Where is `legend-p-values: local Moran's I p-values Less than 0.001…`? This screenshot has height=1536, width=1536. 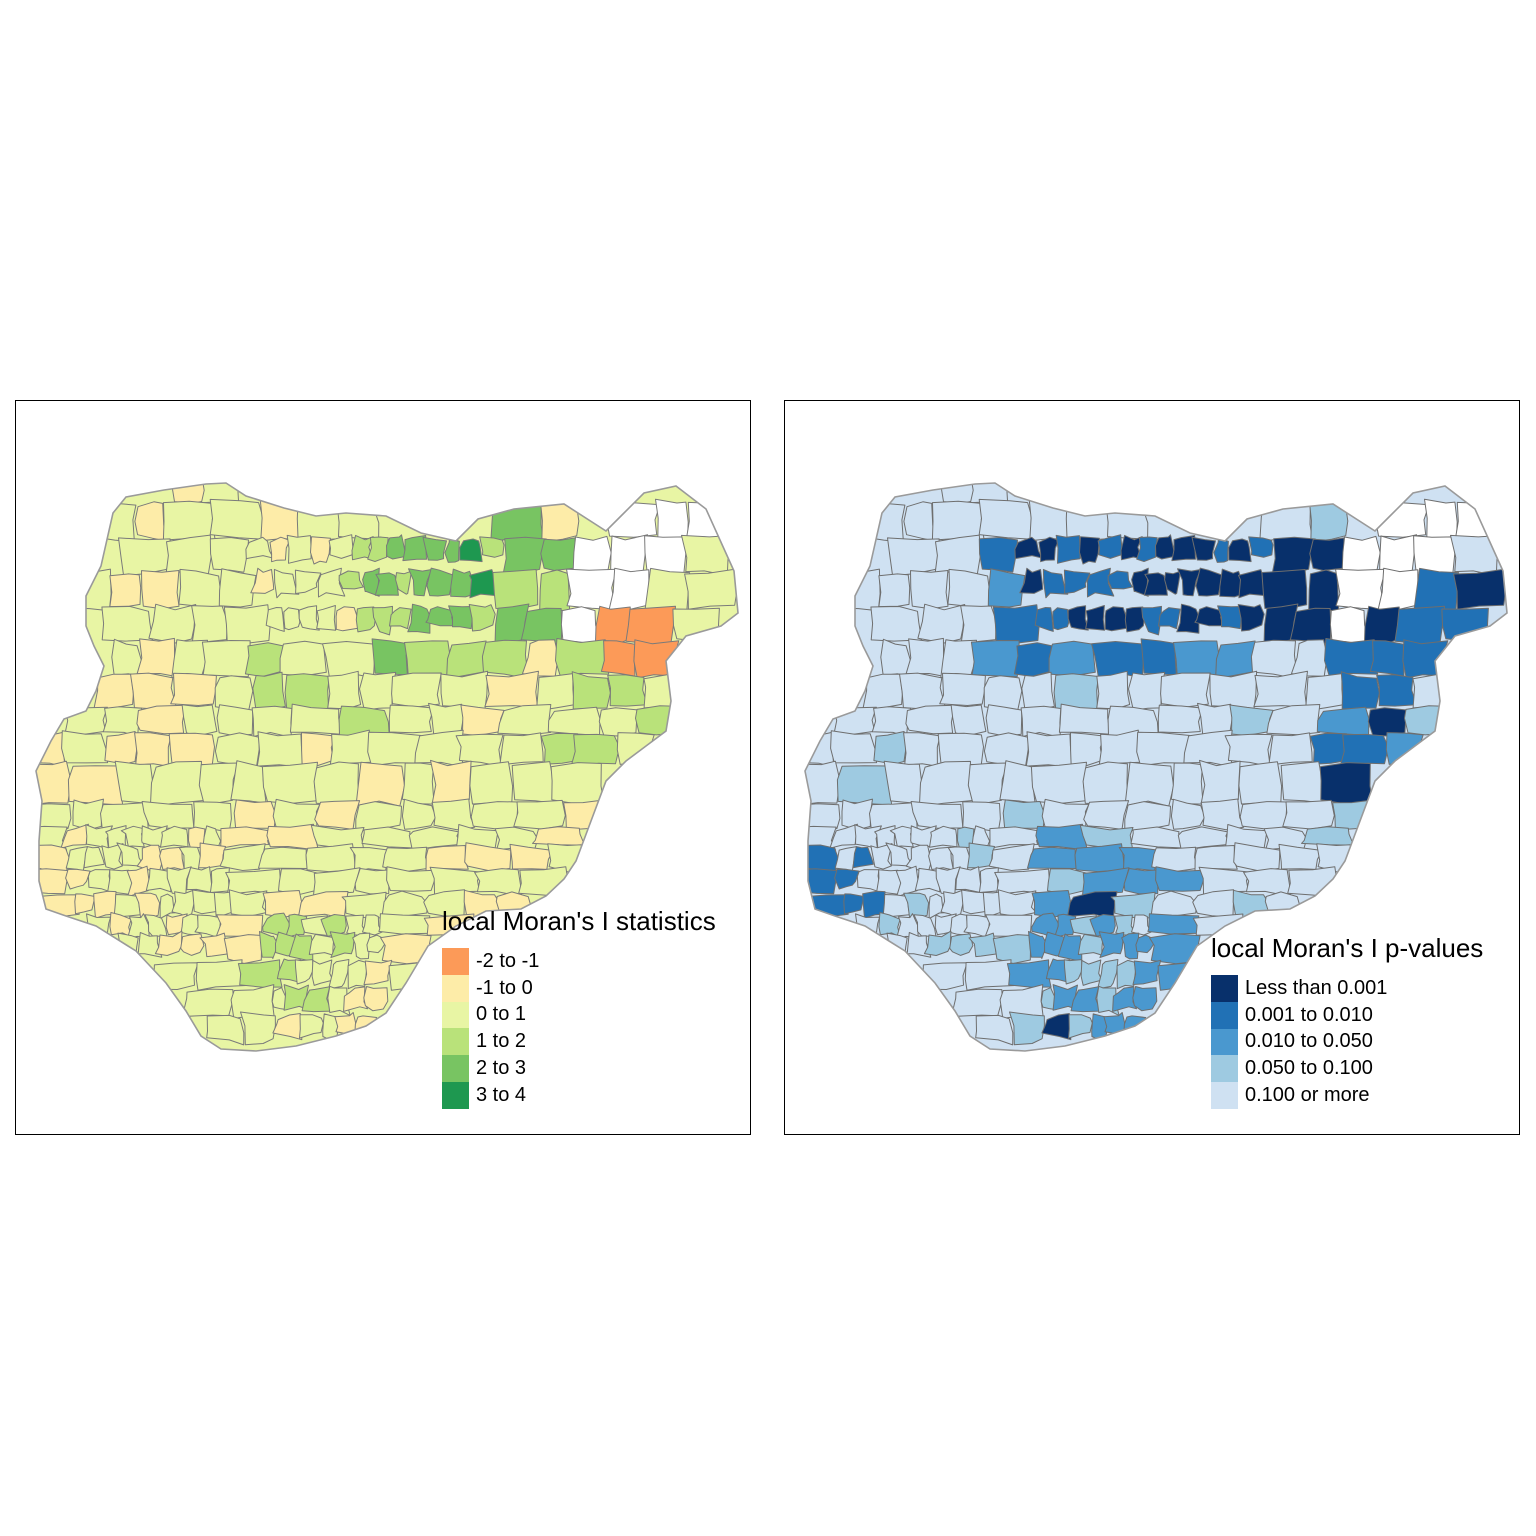 legend-p-values: local Moran's I p-values Less than 0.001… is located at coordinates (1347, 1021).